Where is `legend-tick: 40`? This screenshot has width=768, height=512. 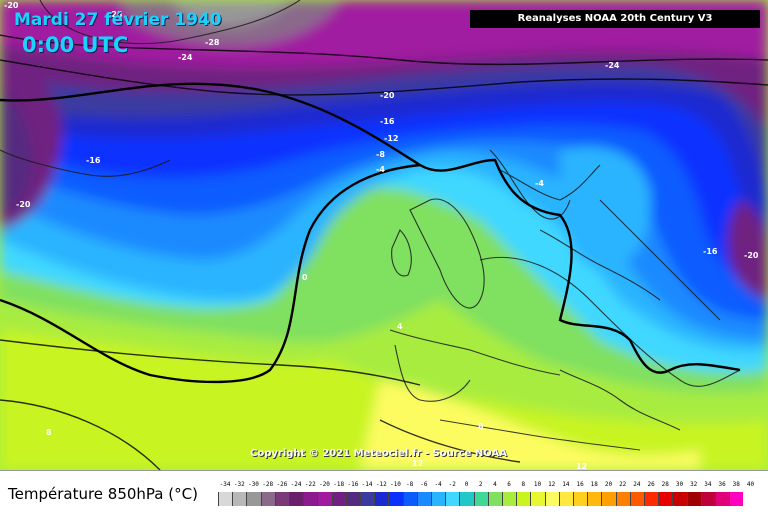
legend-tick: 40 is located at coordinates (750, 484).